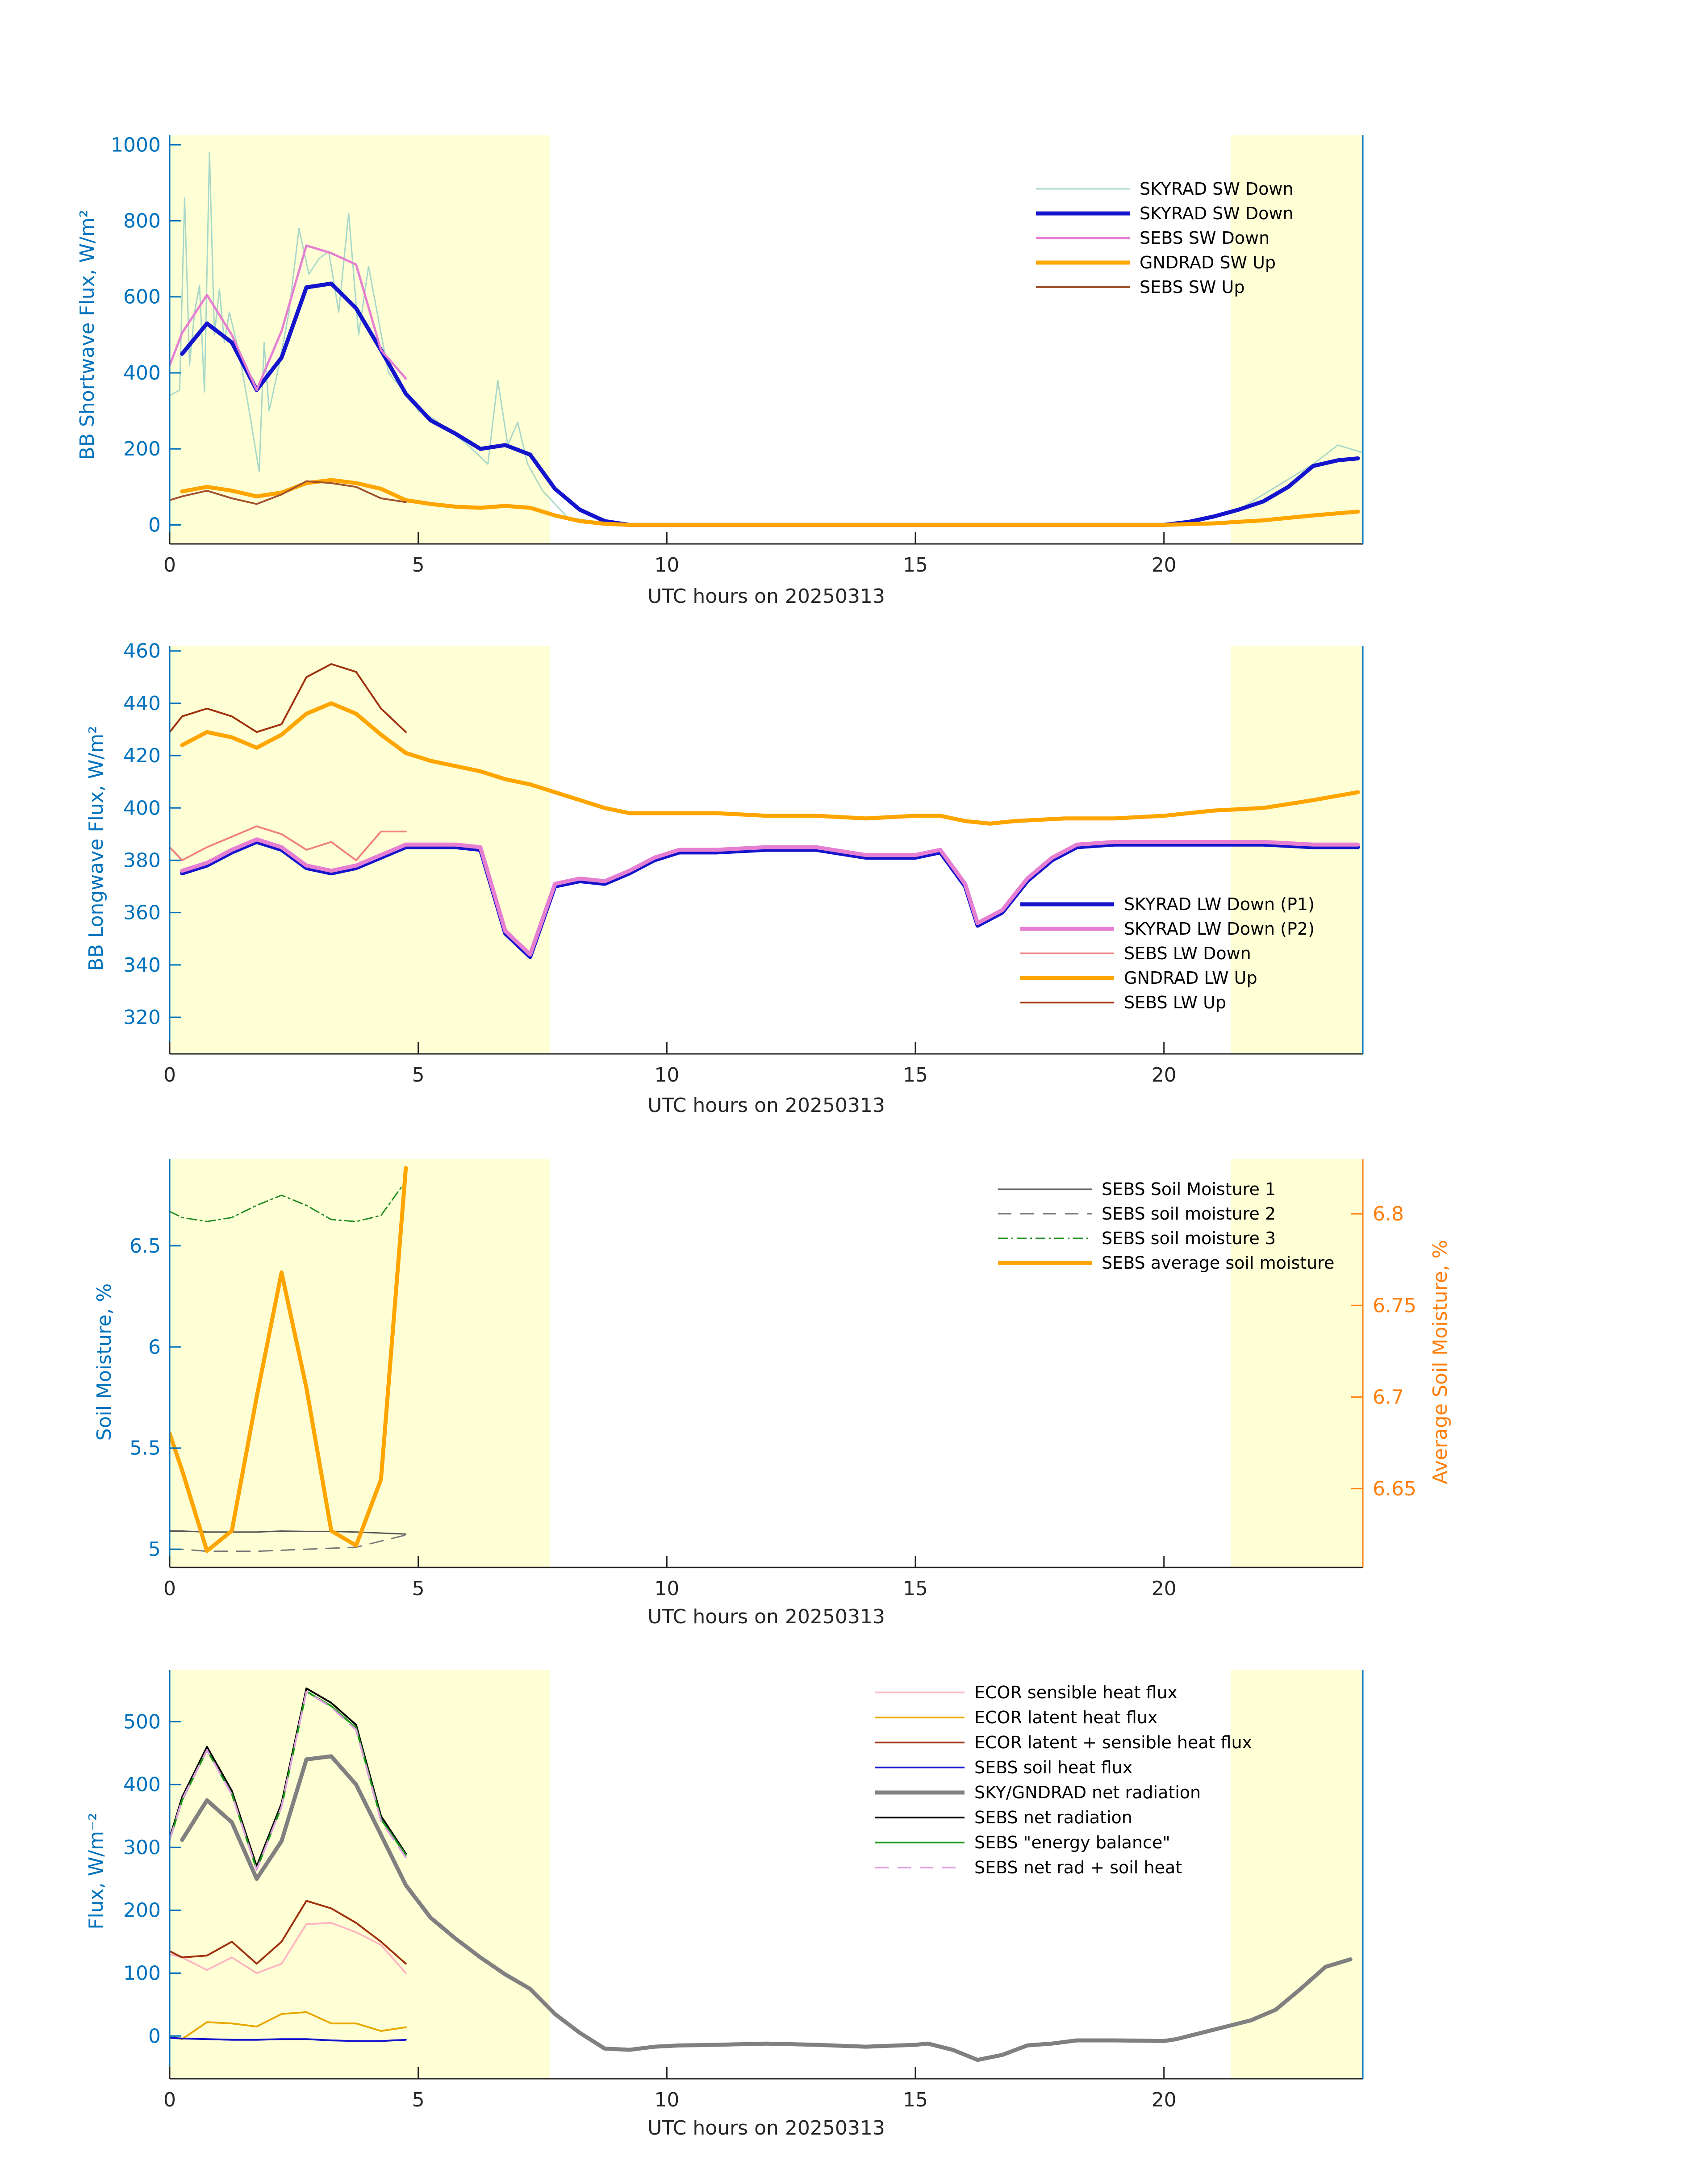  Describe the element at coordinates (145, 1448) in the screenshot. I see `y-tick-label: 5.5` at that location.